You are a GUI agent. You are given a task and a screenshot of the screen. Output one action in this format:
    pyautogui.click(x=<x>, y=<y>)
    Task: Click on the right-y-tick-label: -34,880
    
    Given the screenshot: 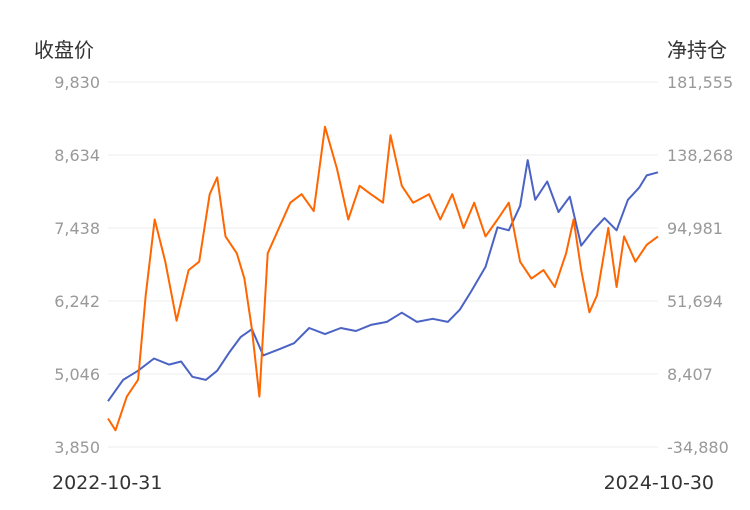 What is the action you would take?
    pyautogui.click(x=698, y=447)
    